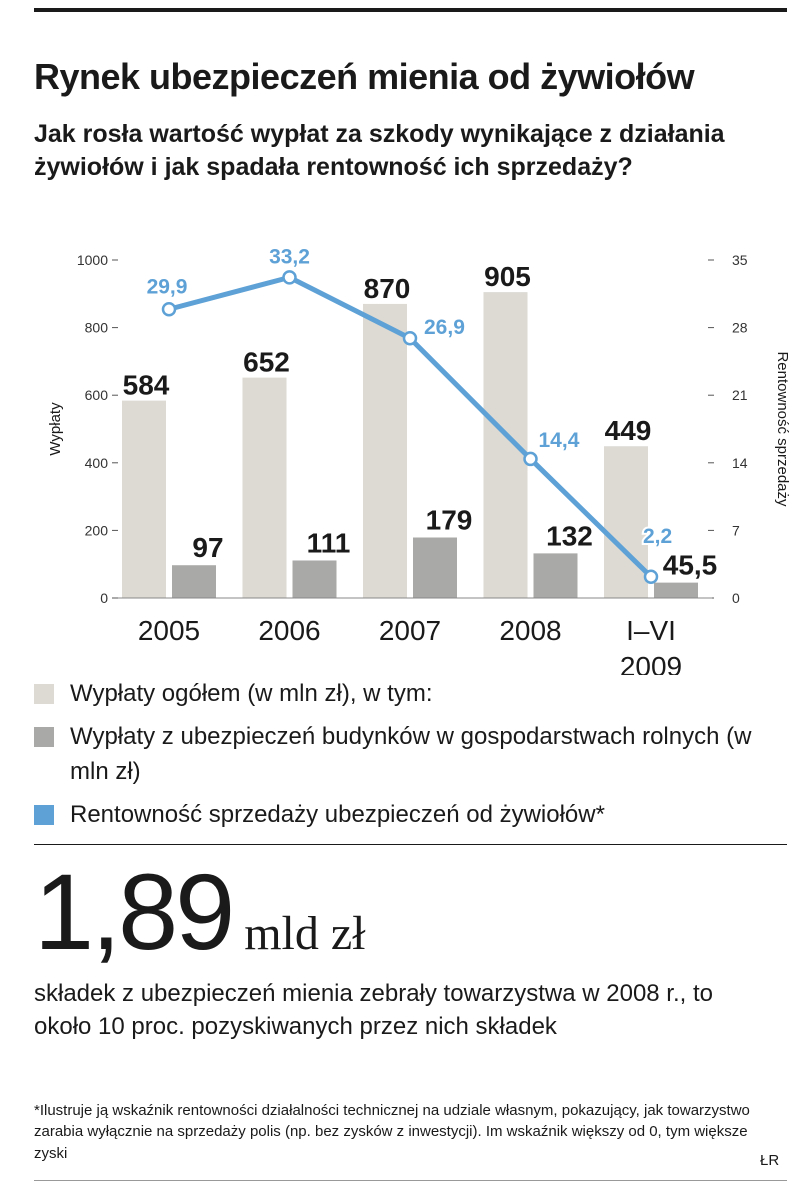  What do you see at coordinates (44, 737) in the screenshot?
I see `legend-swatch-farm-buildings` at bounding box center [44, 737].